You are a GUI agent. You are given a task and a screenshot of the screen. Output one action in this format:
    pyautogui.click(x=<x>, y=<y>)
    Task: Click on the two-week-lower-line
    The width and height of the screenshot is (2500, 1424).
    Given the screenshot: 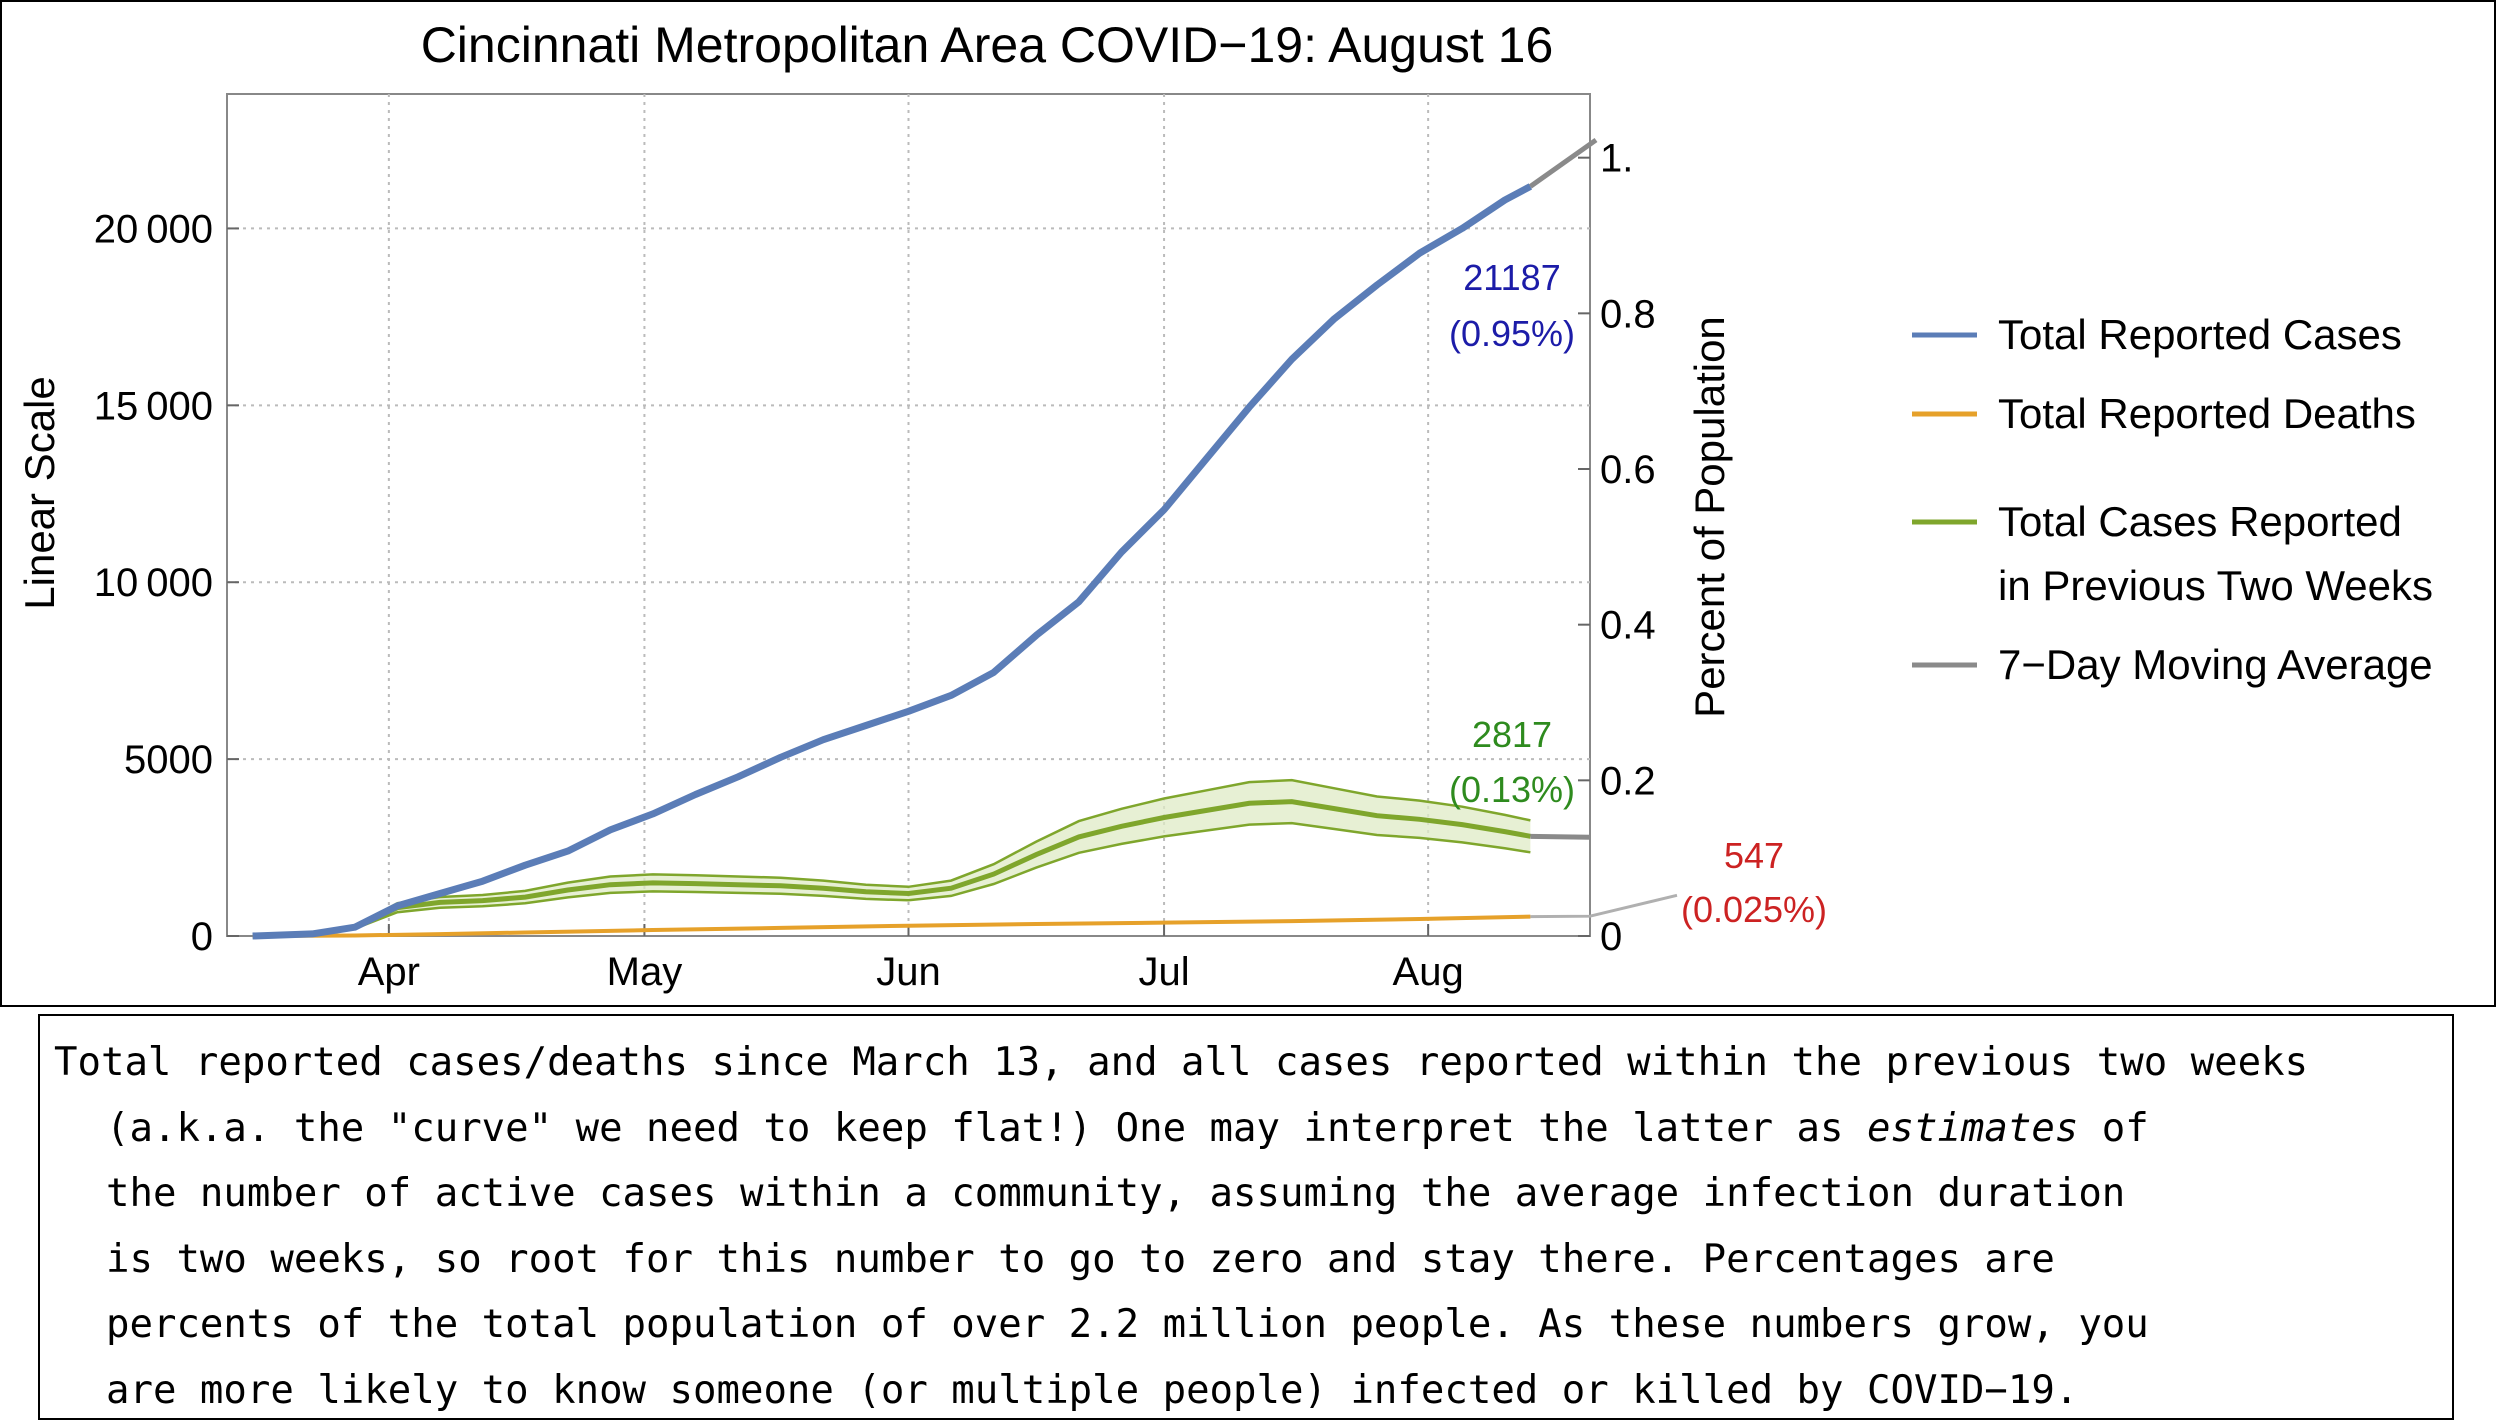 What is the action you would take?
    pyautogui.click(x=891, y=879)
    